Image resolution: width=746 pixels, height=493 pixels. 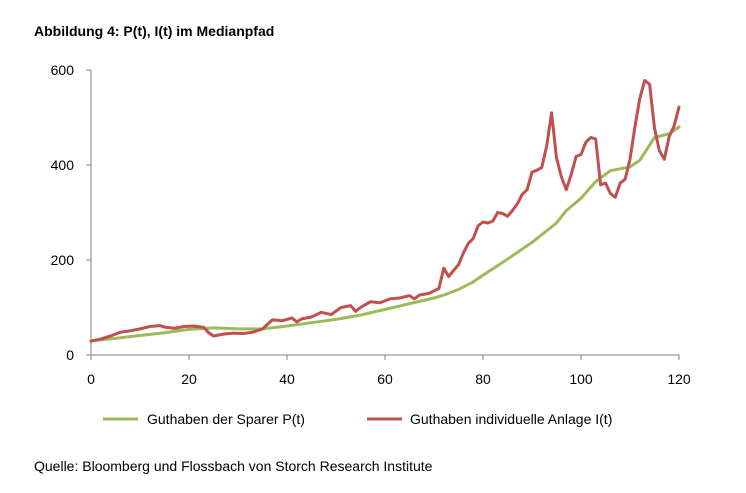 What do you see at coordinates (226, 419) in the screenshot?
I see `legend-item-savers-p-label: Guthaben der Sparer P(t)` at bounding box center [226, 419].